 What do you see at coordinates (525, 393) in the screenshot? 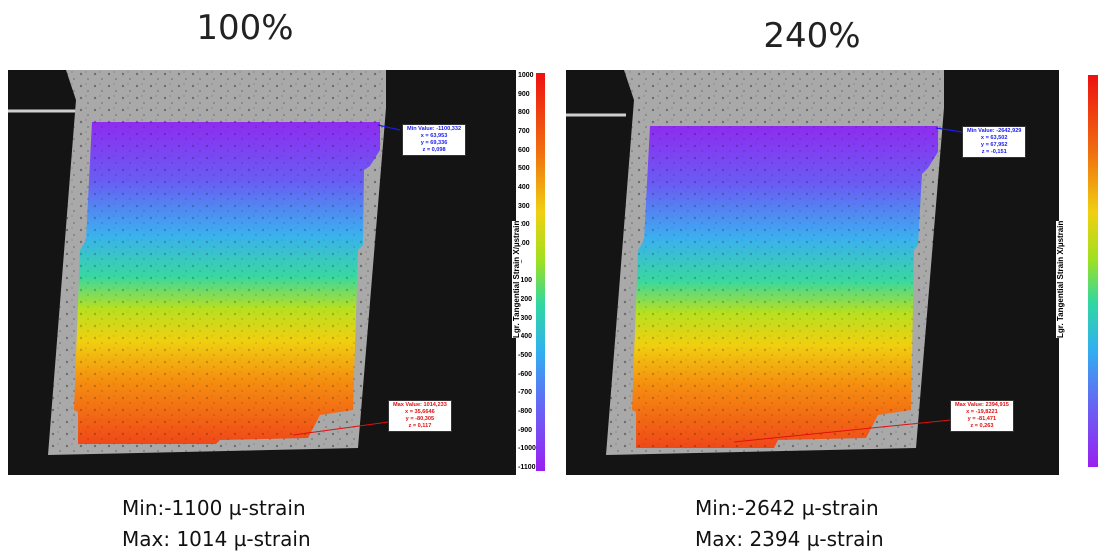
I see `colorbar-tick-label: -700` at bounding box center [525, 393].